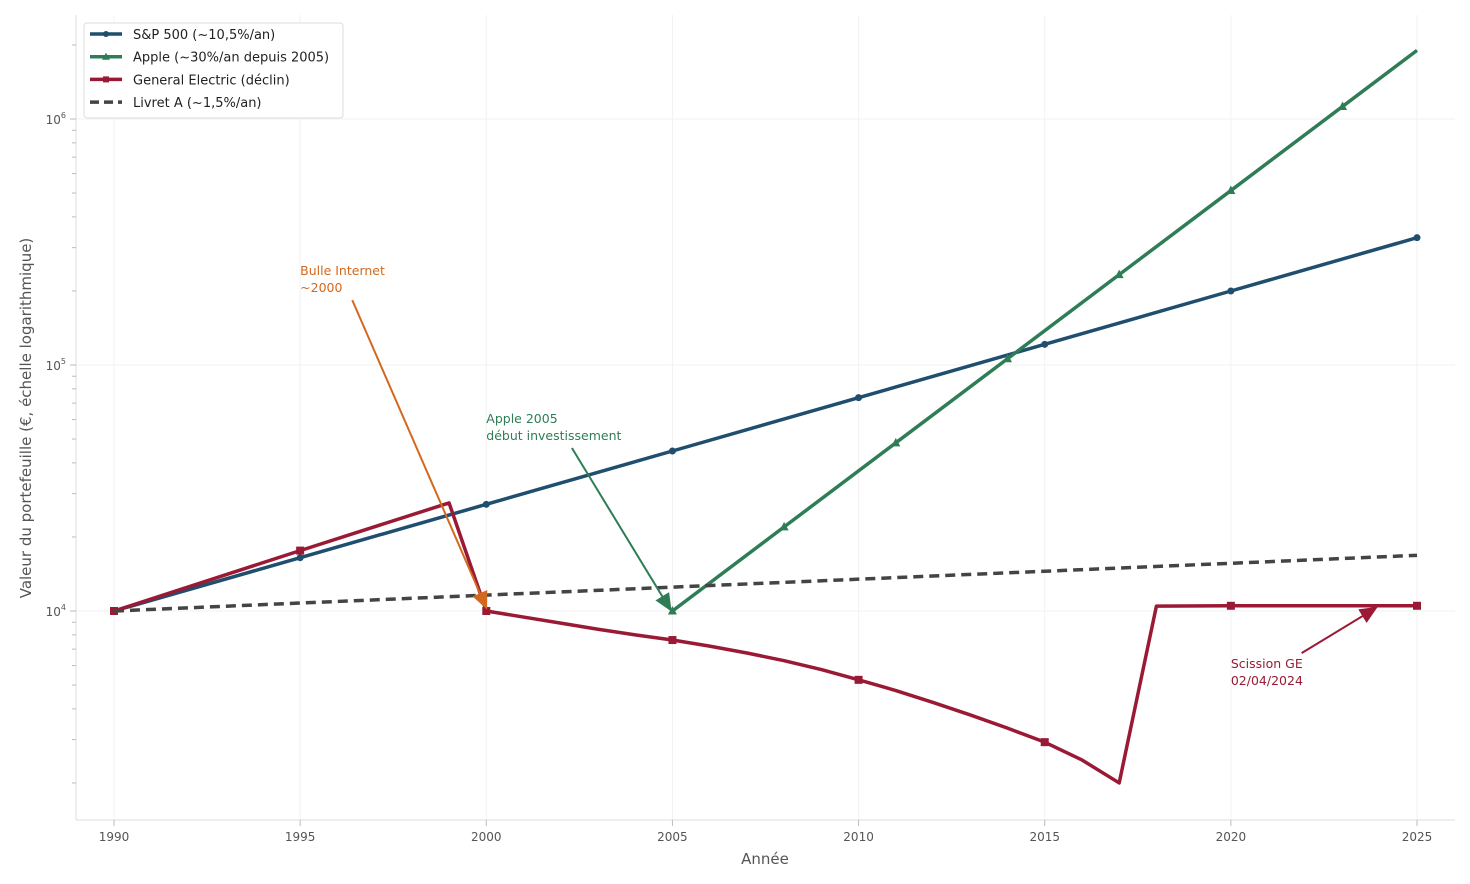 This screenshot has width=1470, height=884. What do you see at coordinates (553, 435) in the screenshot?
I see `annotation-text: début investissement` at bounding box center [553, 435].